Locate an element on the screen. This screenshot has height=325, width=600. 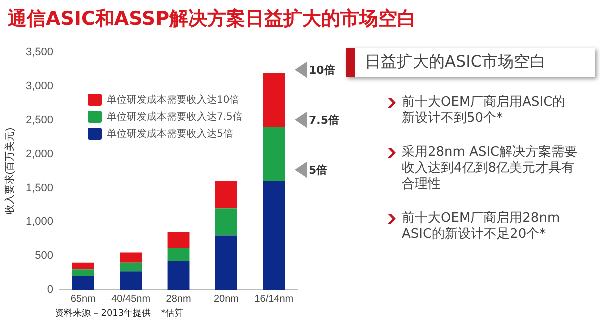
text: 资料来源 – 2013年提供 is located at coordinates (103, 314).